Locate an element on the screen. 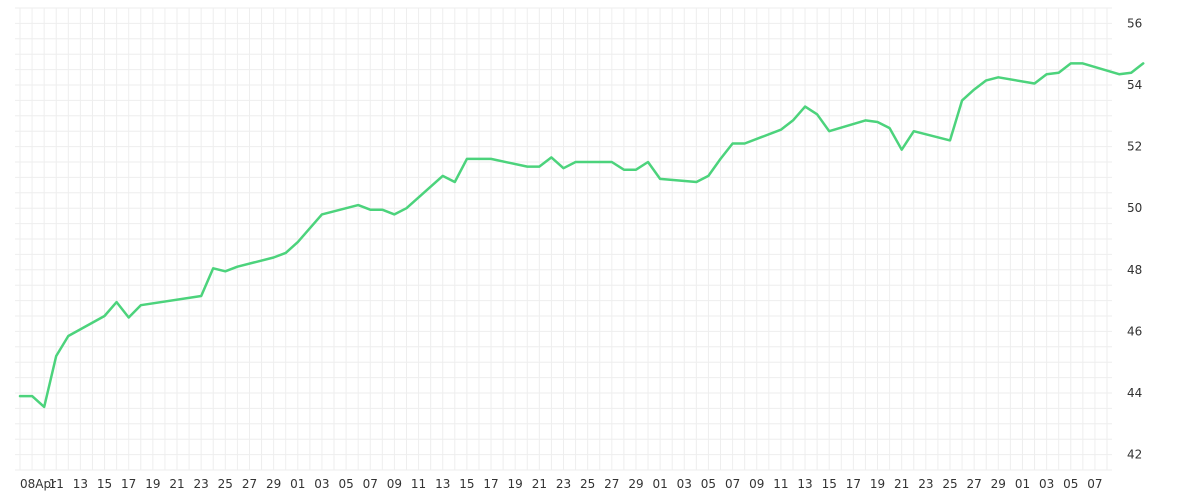  y-tick-label: 54 is located at coordinates (1134, 85).